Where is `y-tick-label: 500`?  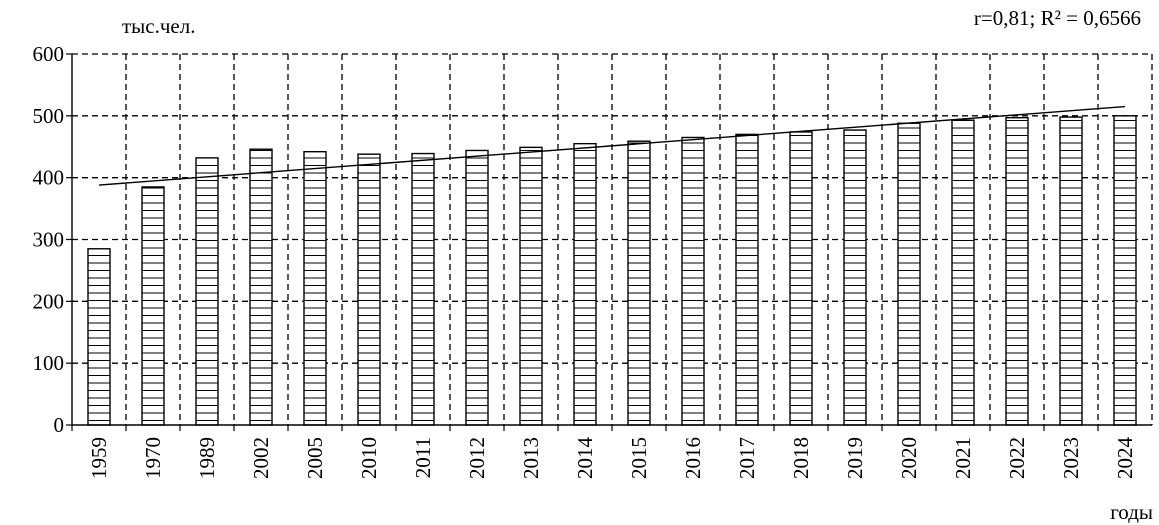
y-tick-label: 500 is located at coordinates (49, 116).